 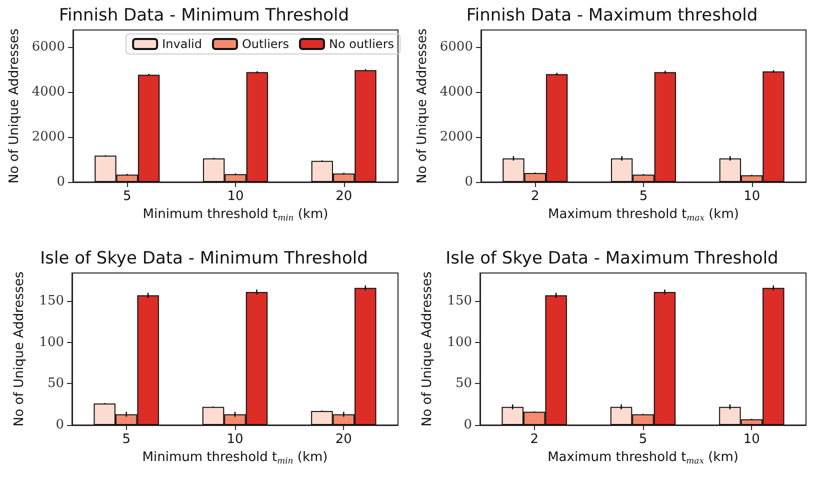 What do you see at coordinates (204, 258) in the screenshot?
I see `chart-title: Isle of Skye Data - Minimum Threshold` at bounding box center [204, 258].